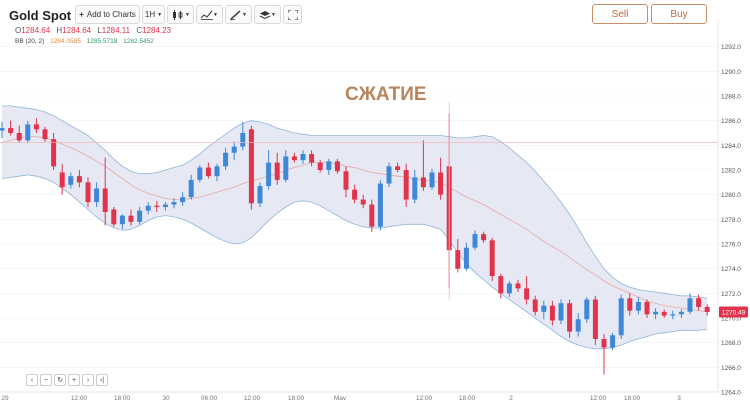  Describe the element at coordinates (731, 393) in the screenshot. I see `price-tick-label: 1264.0` at that location.